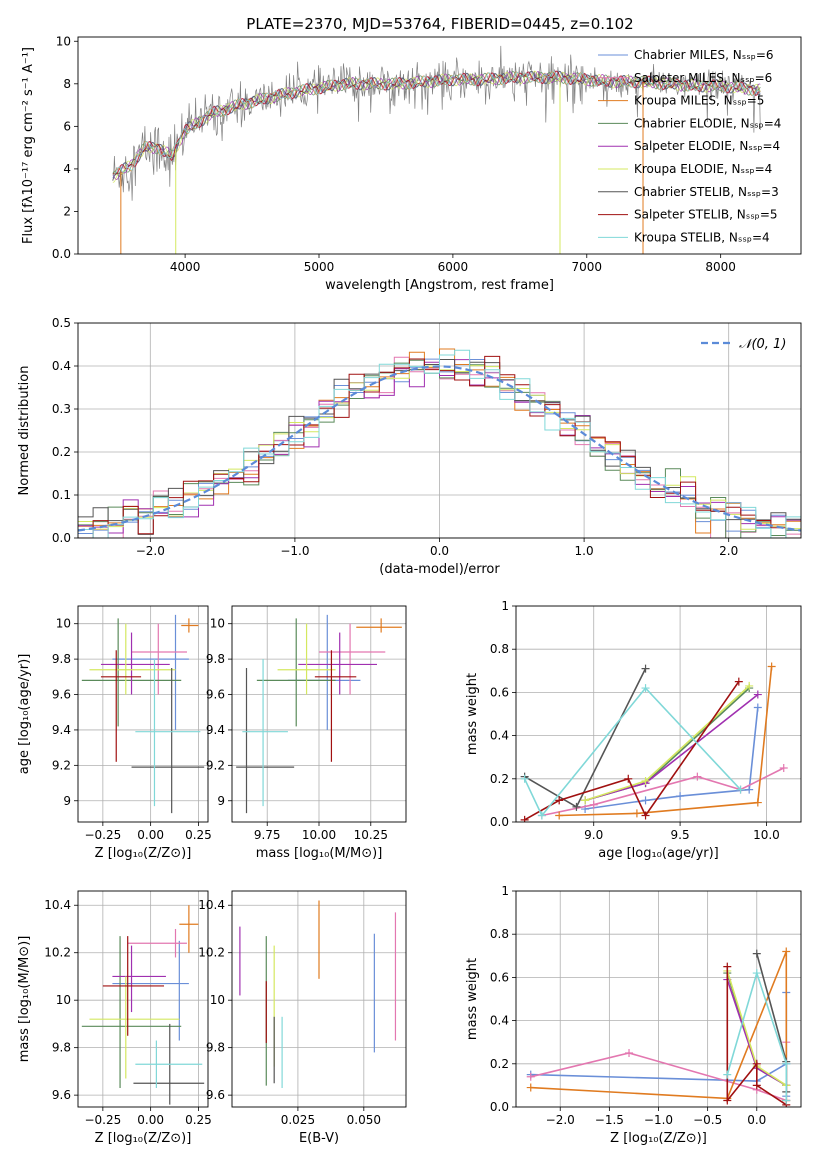  Describe the element at coordinates (707, 1120) in the screenshot. I see `x-tick-label: −0.5` at that location.